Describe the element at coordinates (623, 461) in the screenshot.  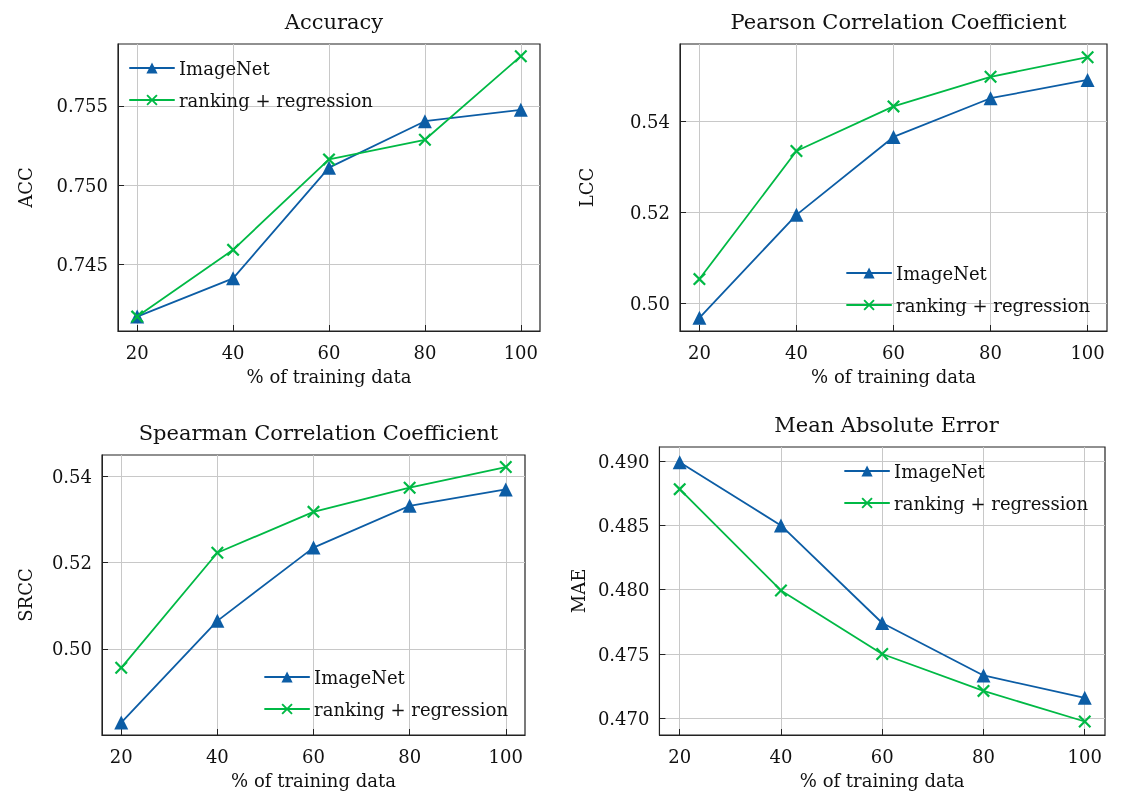
I see `y-tick-label: 0.490` at that location.